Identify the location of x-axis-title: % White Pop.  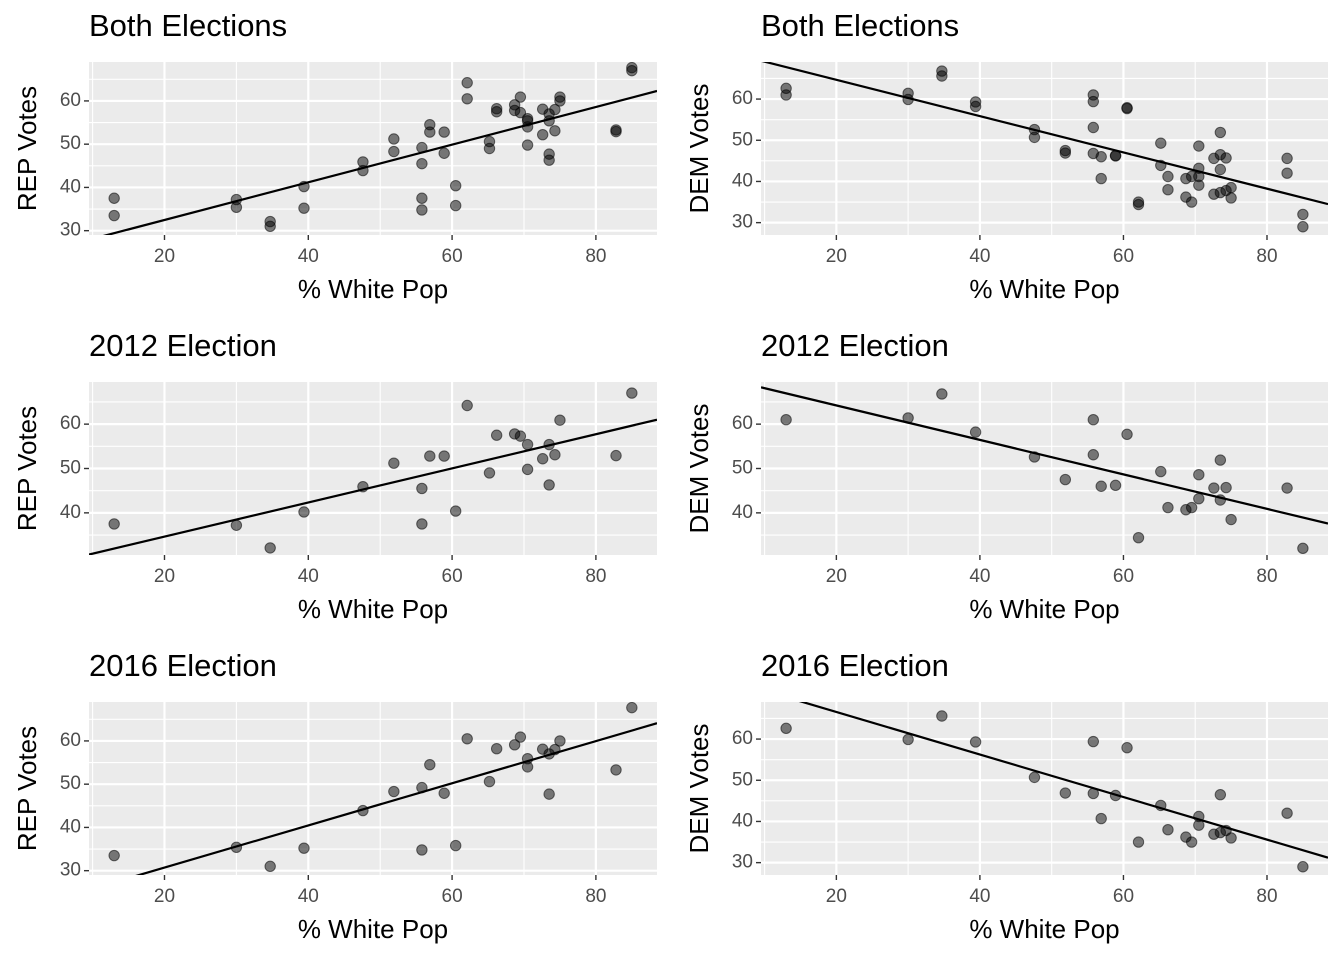
(1044, 929).